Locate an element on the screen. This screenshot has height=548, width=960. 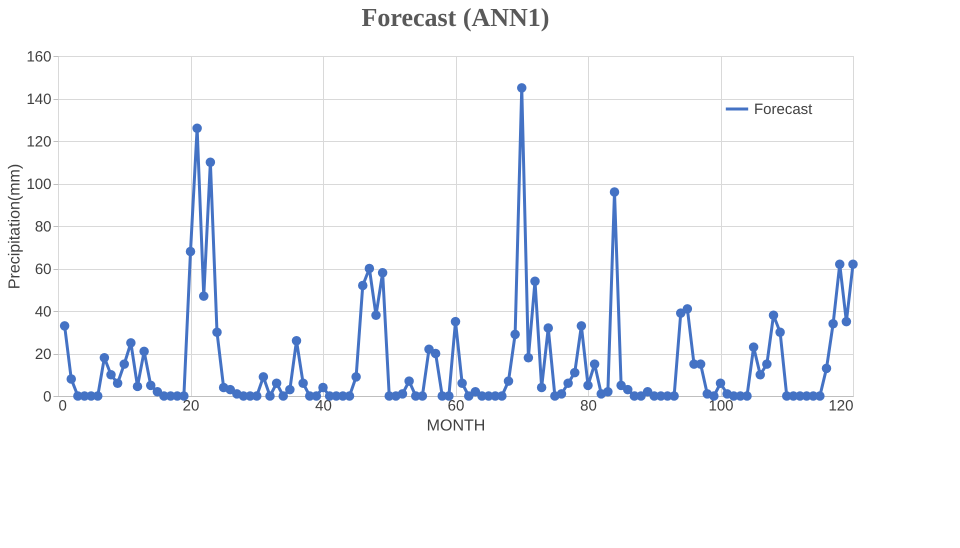
legend-label: Forecast is located at coordinates (784, 109).